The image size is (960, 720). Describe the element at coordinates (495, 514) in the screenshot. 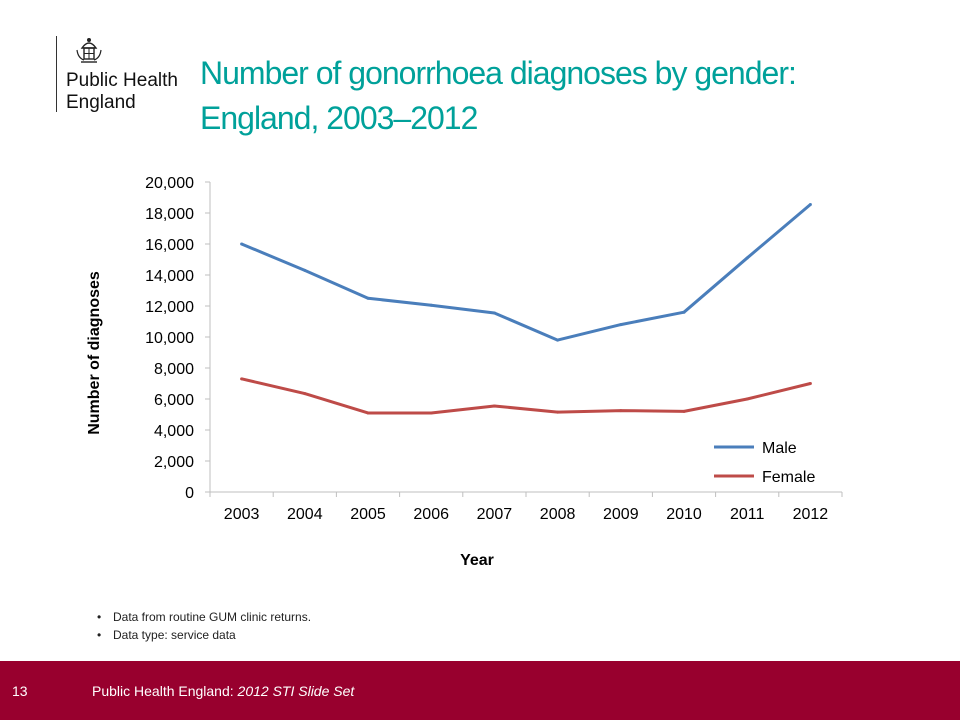

I see `x-tick-label: 2007` at that location.